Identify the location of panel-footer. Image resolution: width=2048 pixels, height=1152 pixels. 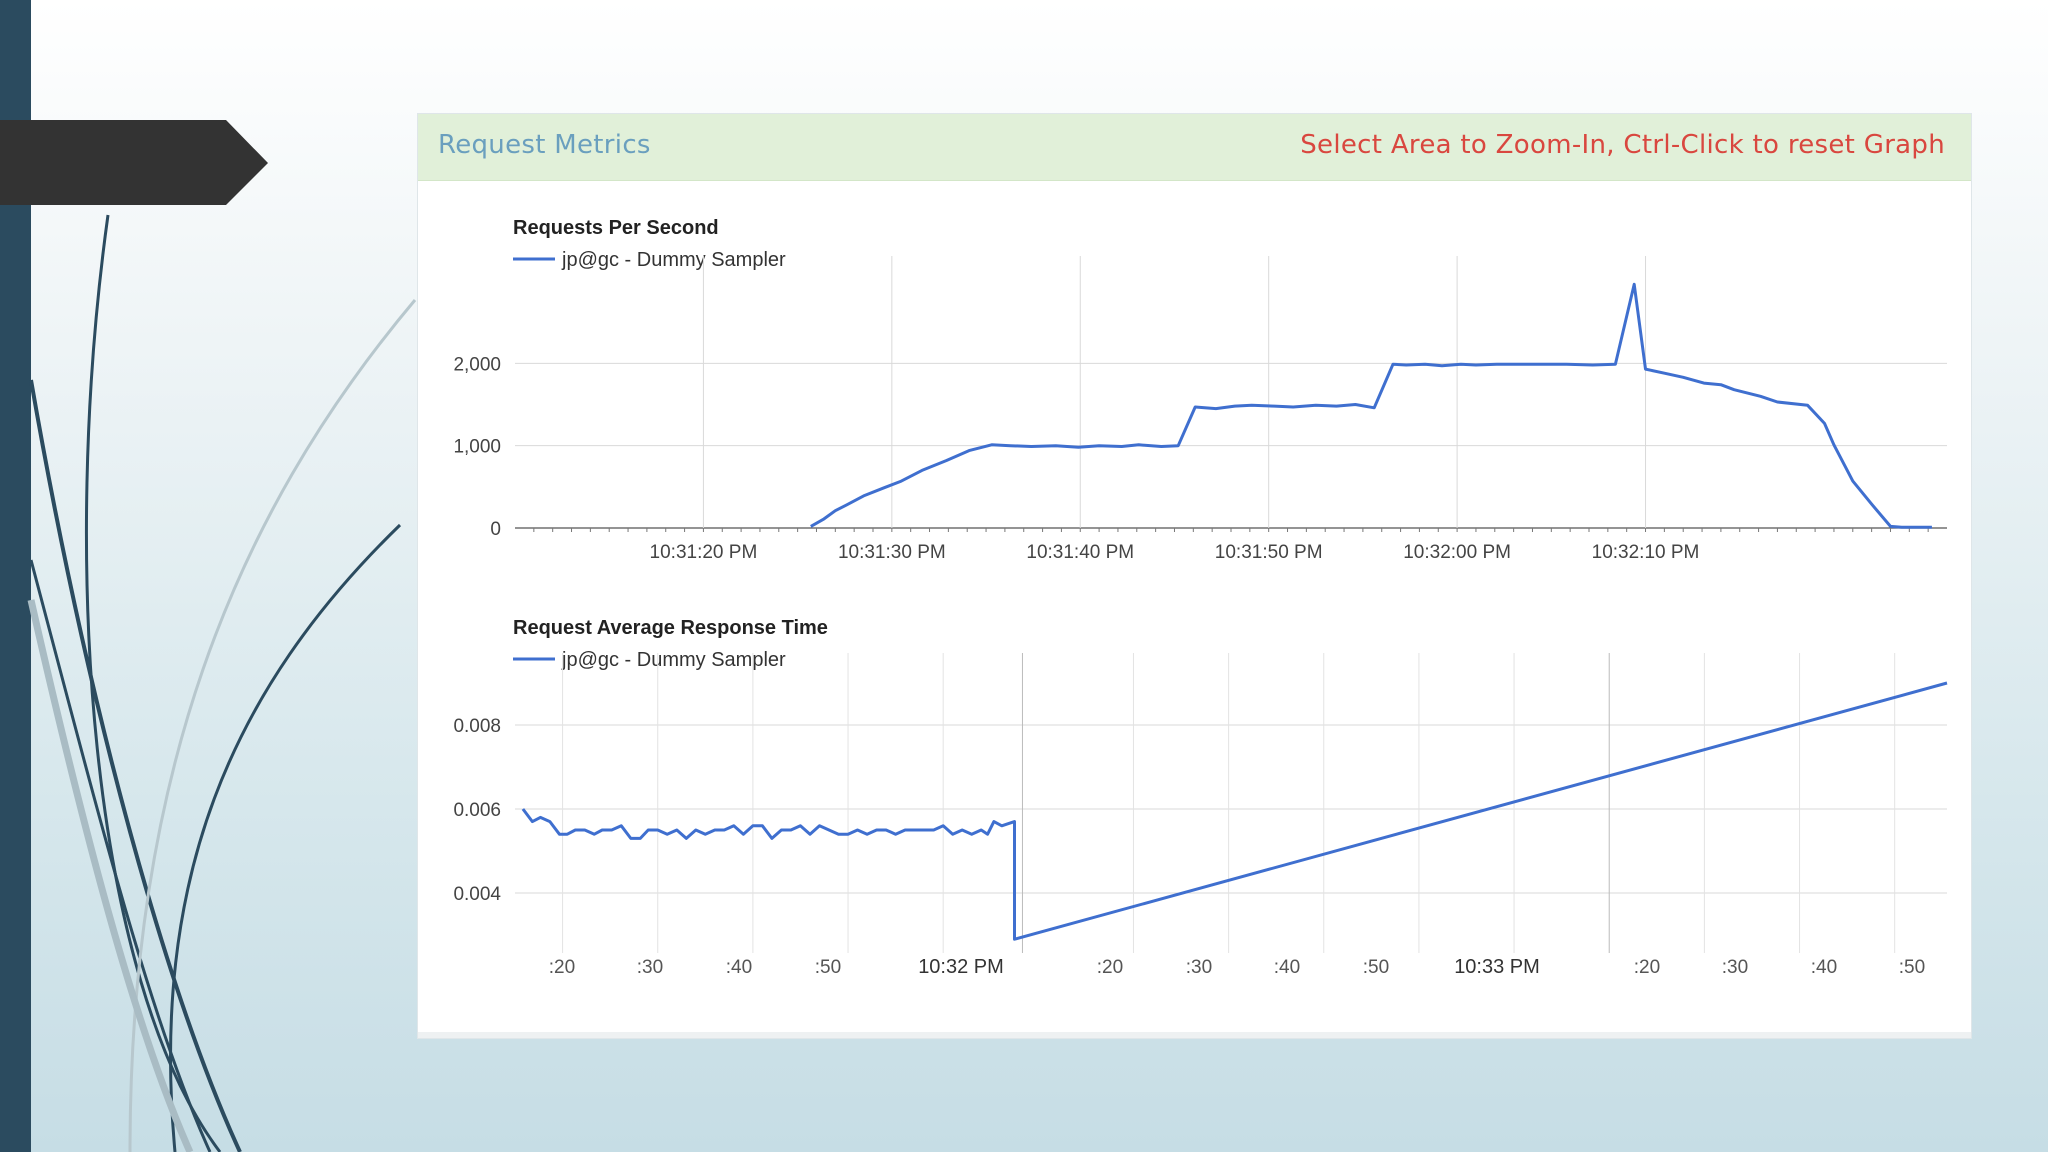
(1194, 1035).